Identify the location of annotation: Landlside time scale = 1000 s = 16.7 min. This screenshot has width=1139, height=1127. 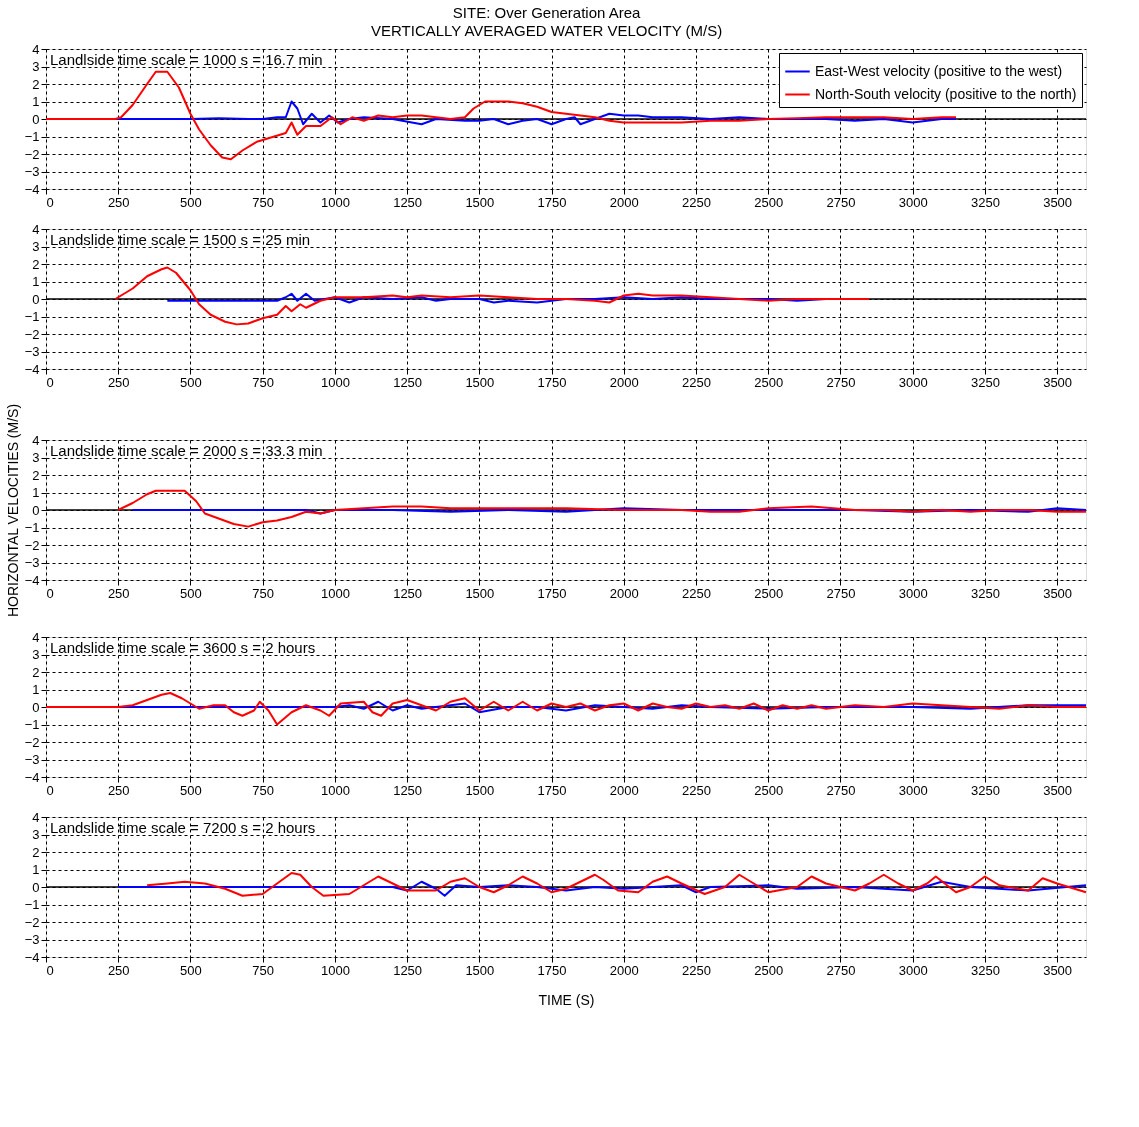
(186, 59).